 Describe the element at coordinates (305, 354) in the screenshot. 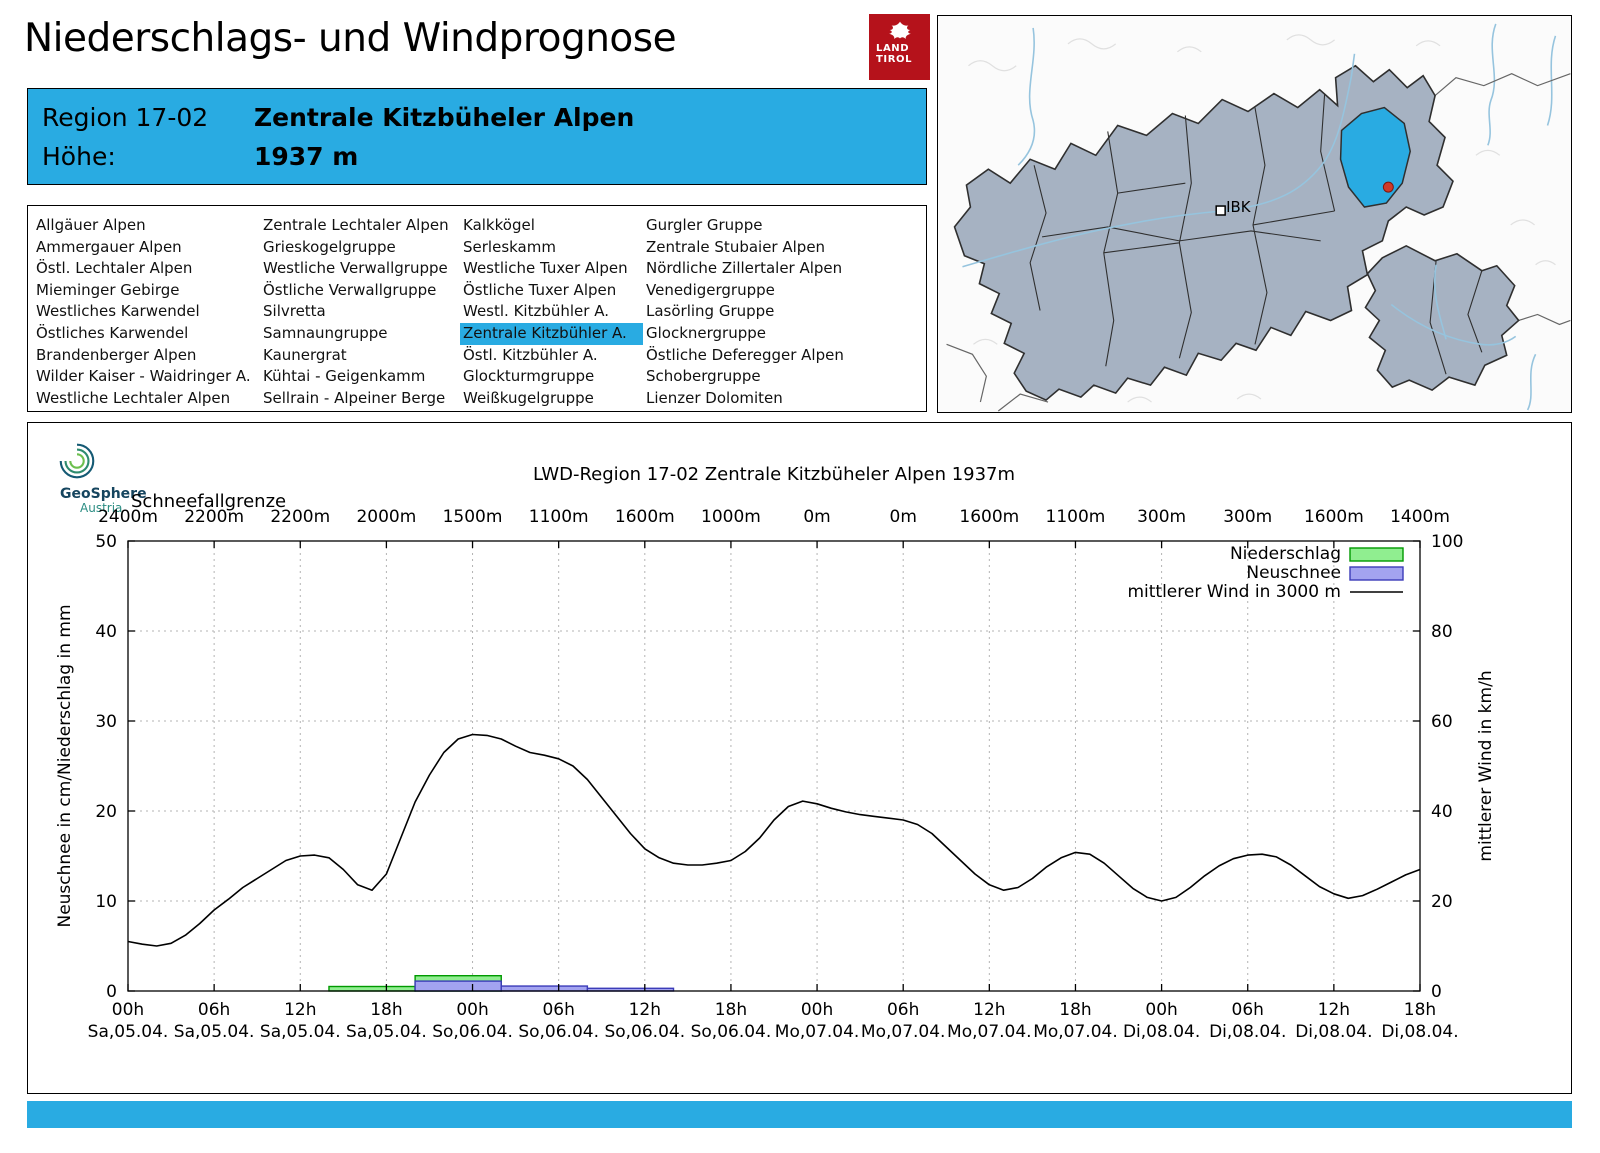

I see `region-list-item: Kaunergrat` at that location.